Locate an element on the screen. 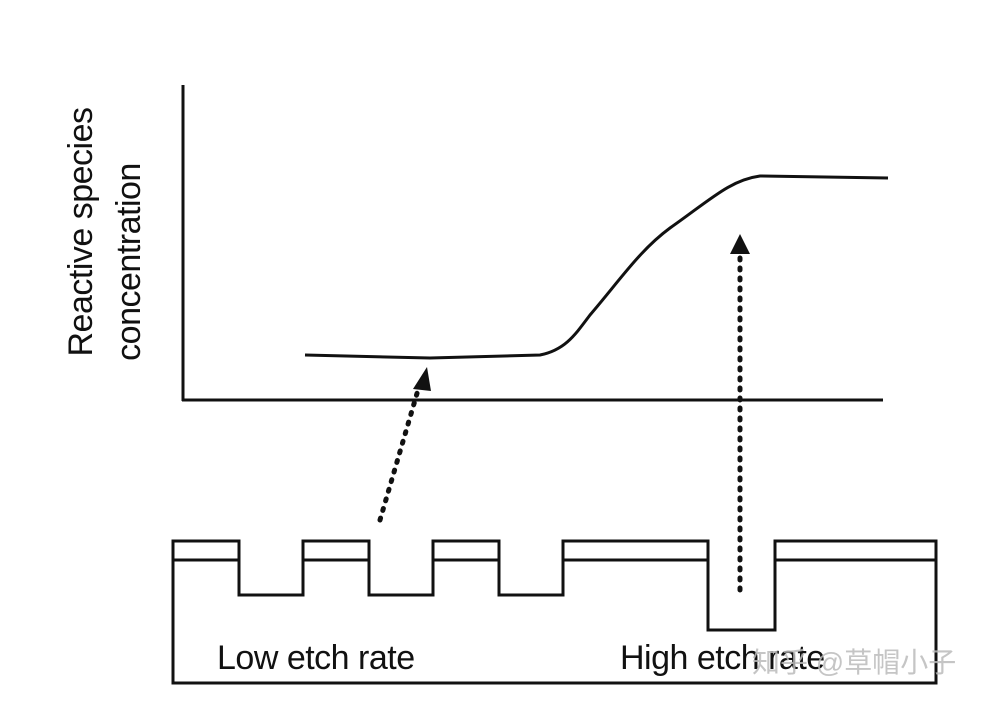 This screenshot has width=989, height=708. high-rate-label: High etch rate is located at coordinates (722, 658).